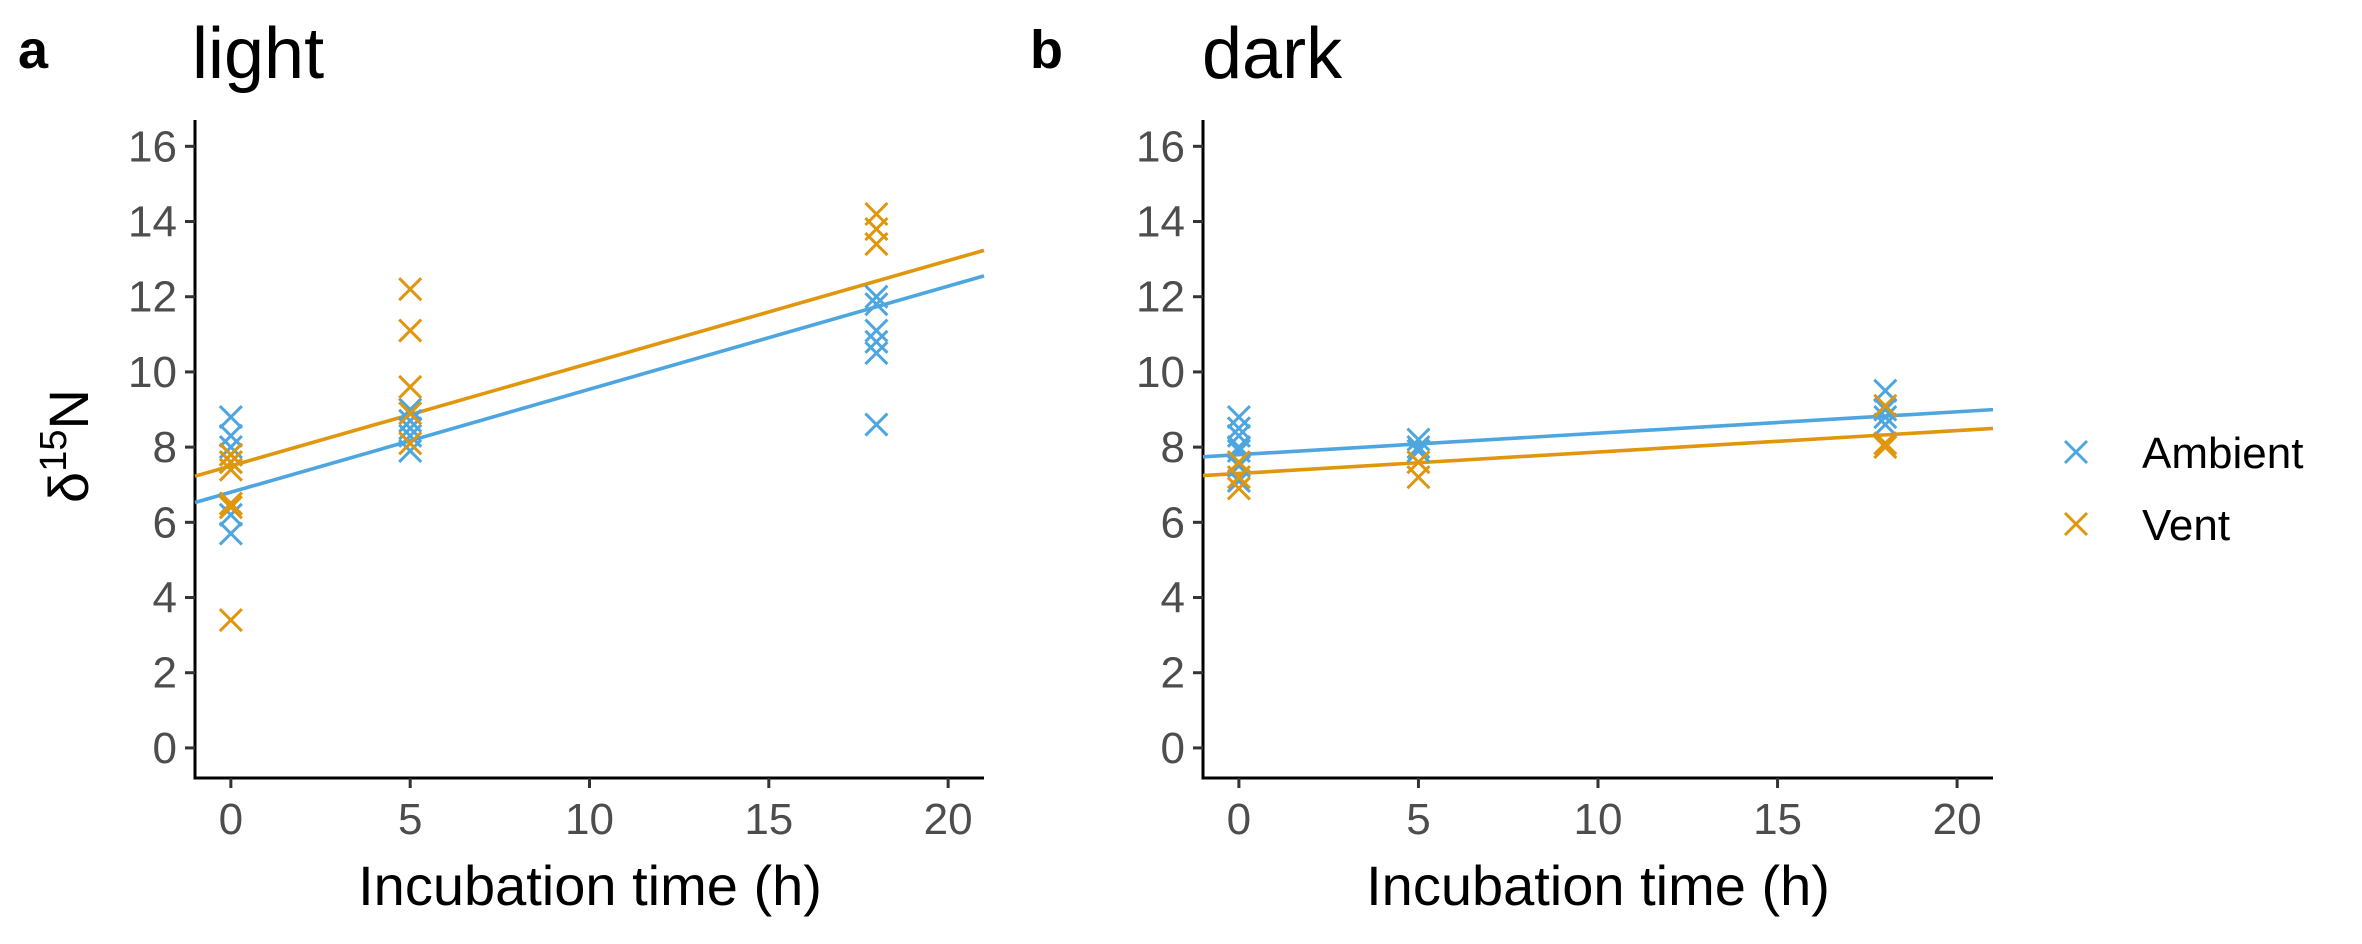 This screenshot has height=944, width=2362. I want to click on legend-item-ambient: Ambient, so click(2183, 453).